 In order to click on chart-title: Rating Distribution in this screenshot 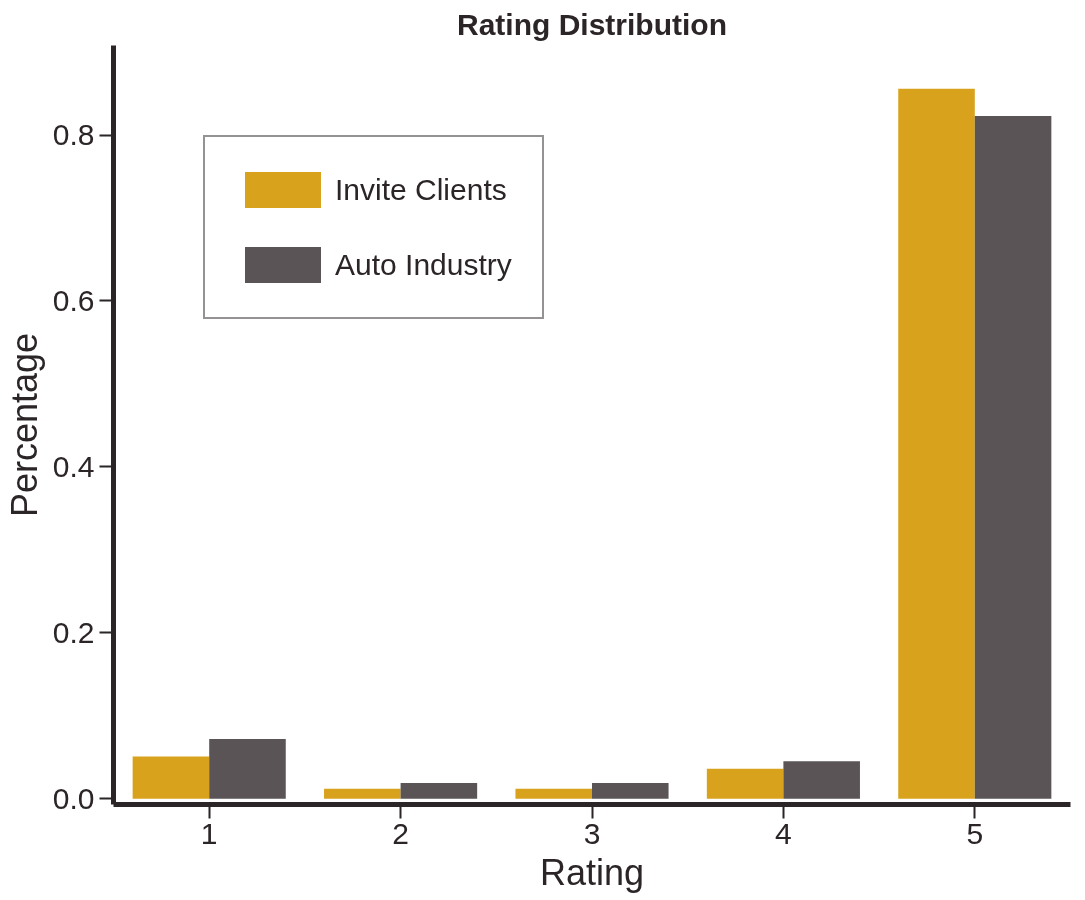, I will do `click(592, 24)`.